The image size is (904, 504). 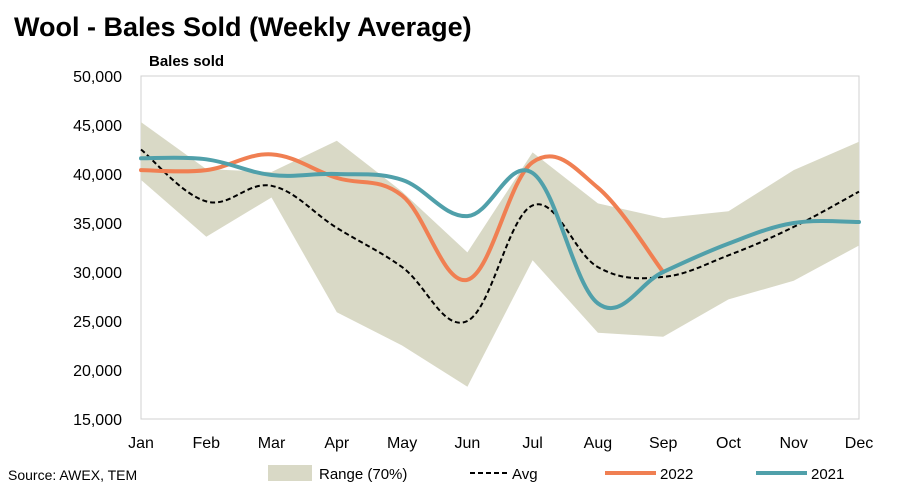 What do you see at coordinates (525, 474) in the screenshot?
I see `legend-label-avg: Avg` at bounding box center [525, 474].